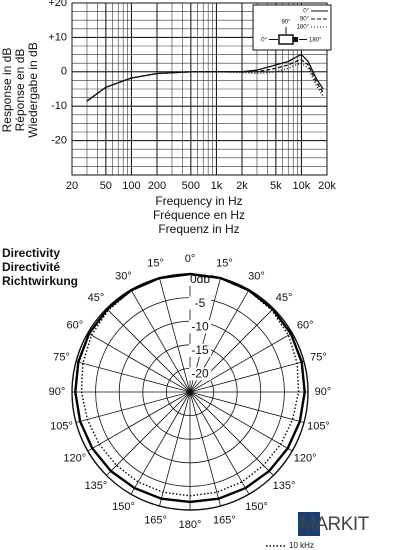 Image resolution: width=414 pixels, height=550 pixels. What do you see at coordinates (242, 186) in the screenshot?
I see `x-tick-label: 2k` at bounding box center [242, 186].